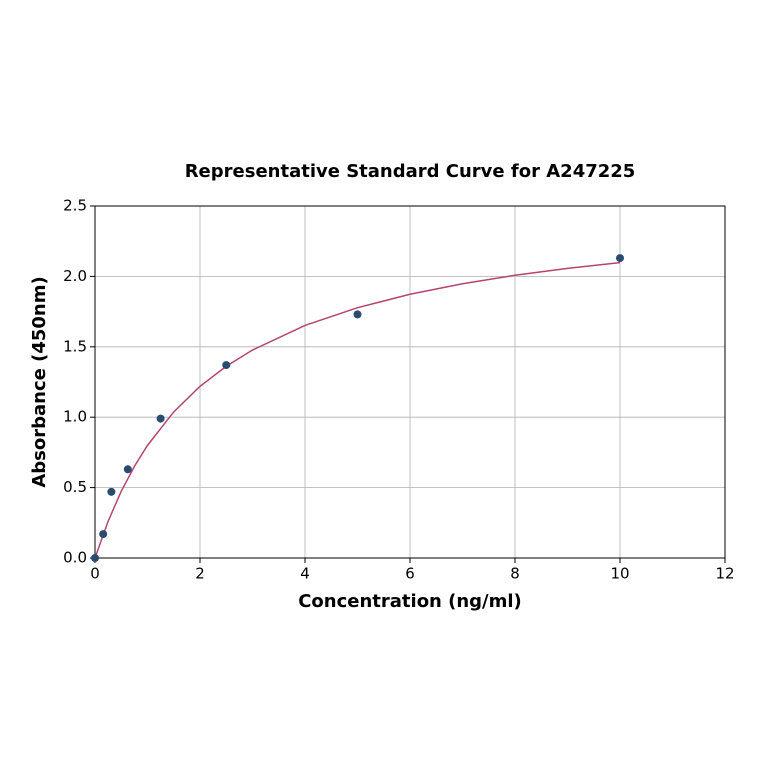 The height and width of the screenshot is (764, 764). I want to click on x-tick-label: 10, so click(619, 574).